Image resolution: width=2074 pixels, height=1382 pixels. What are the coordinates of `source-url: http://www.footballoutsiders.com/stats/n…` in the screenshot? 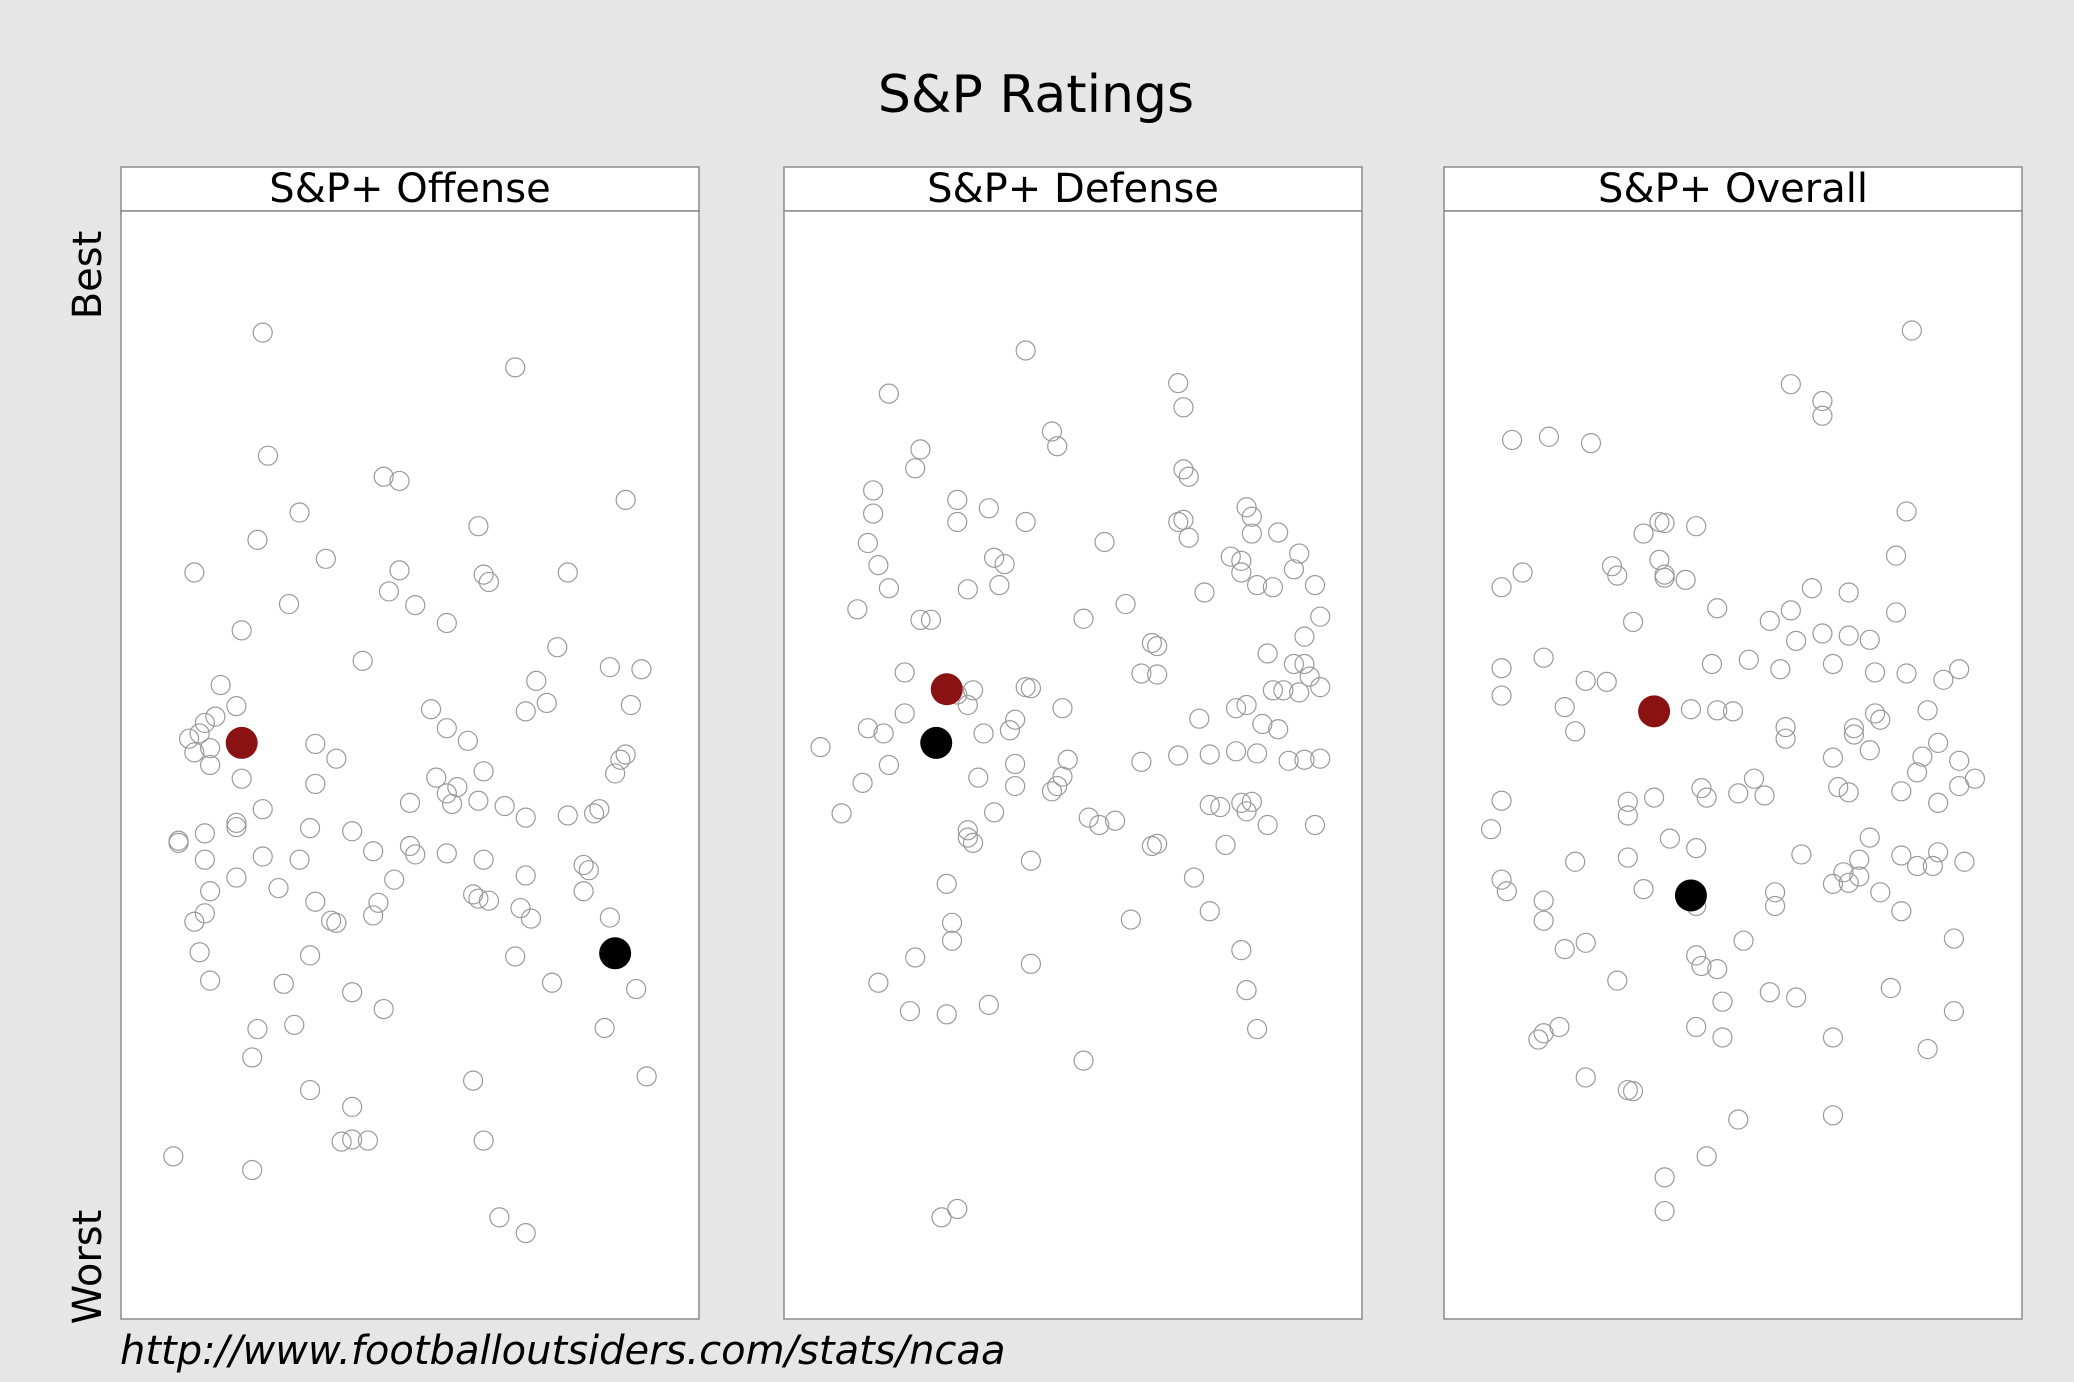 It's located at (562, 1351).